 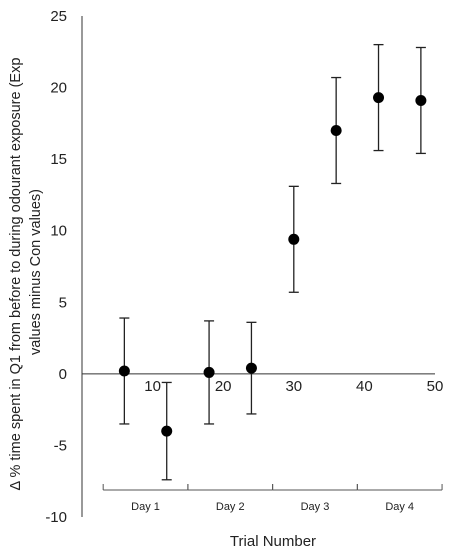 What do you see at coordinates (58, 231) in the screenshot?
I see `y-tick-label: 10` at bounding box center [58, 231].